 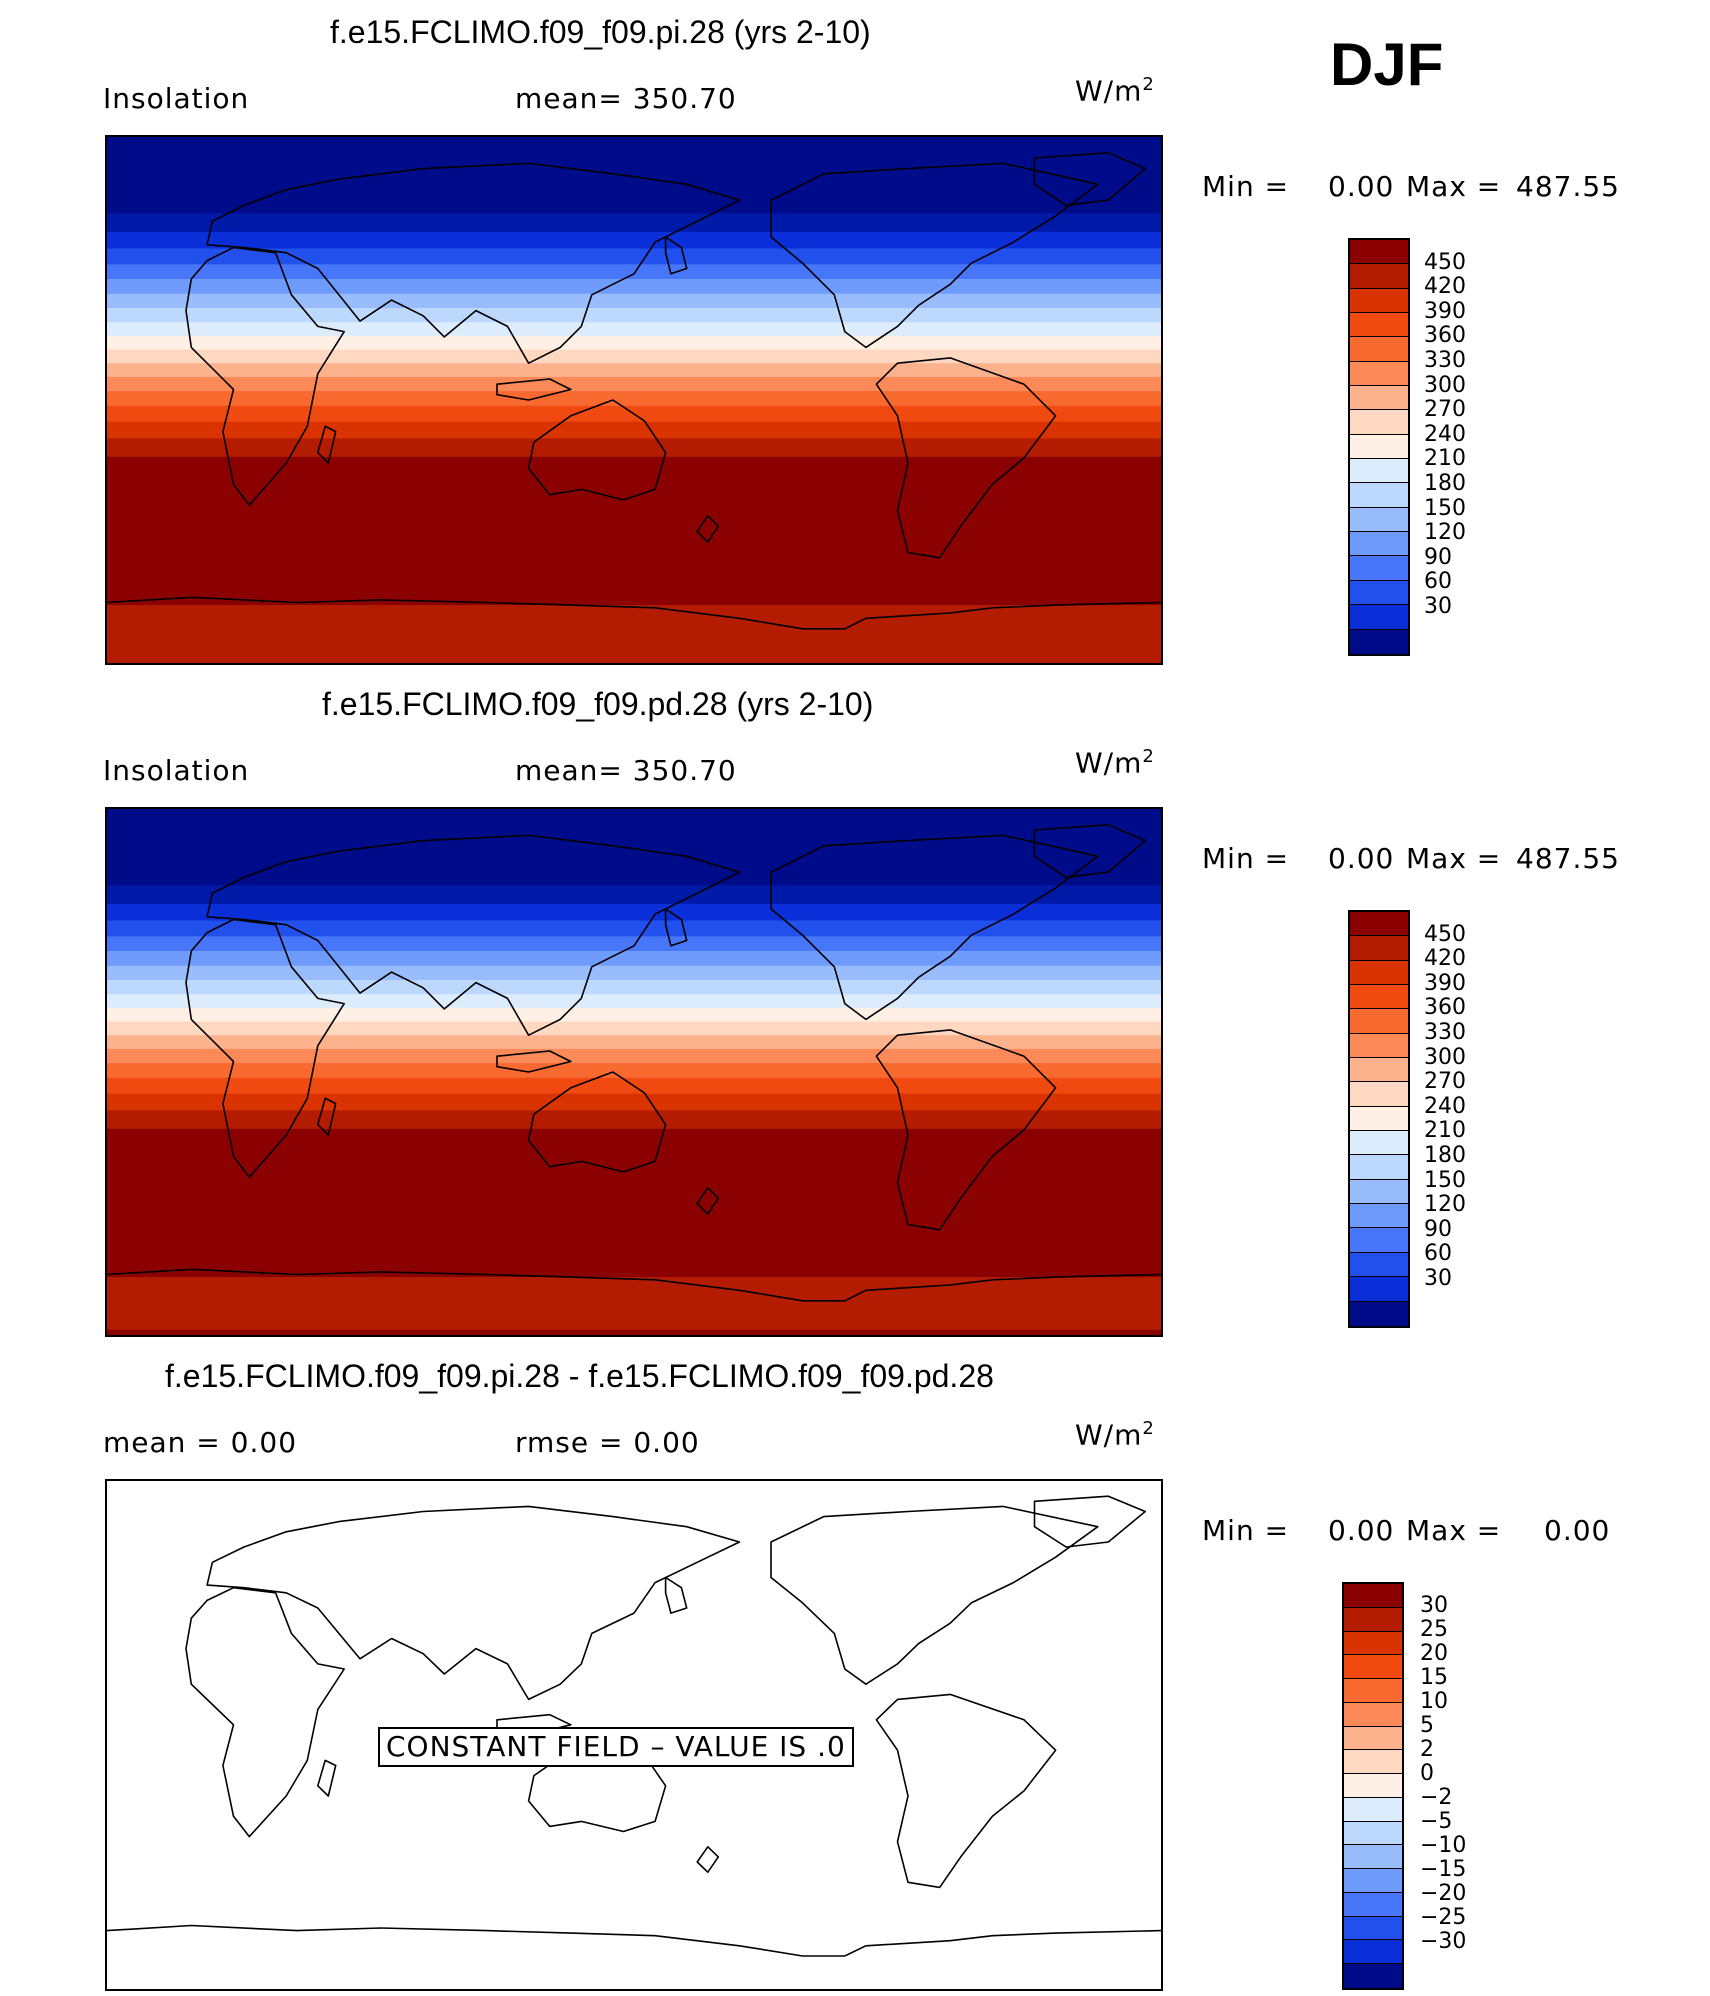 What do you see at coordinates (176, 770) in the screenshot?
I see `panel2-field-label: Insolation` at bounding box center [176, 770].